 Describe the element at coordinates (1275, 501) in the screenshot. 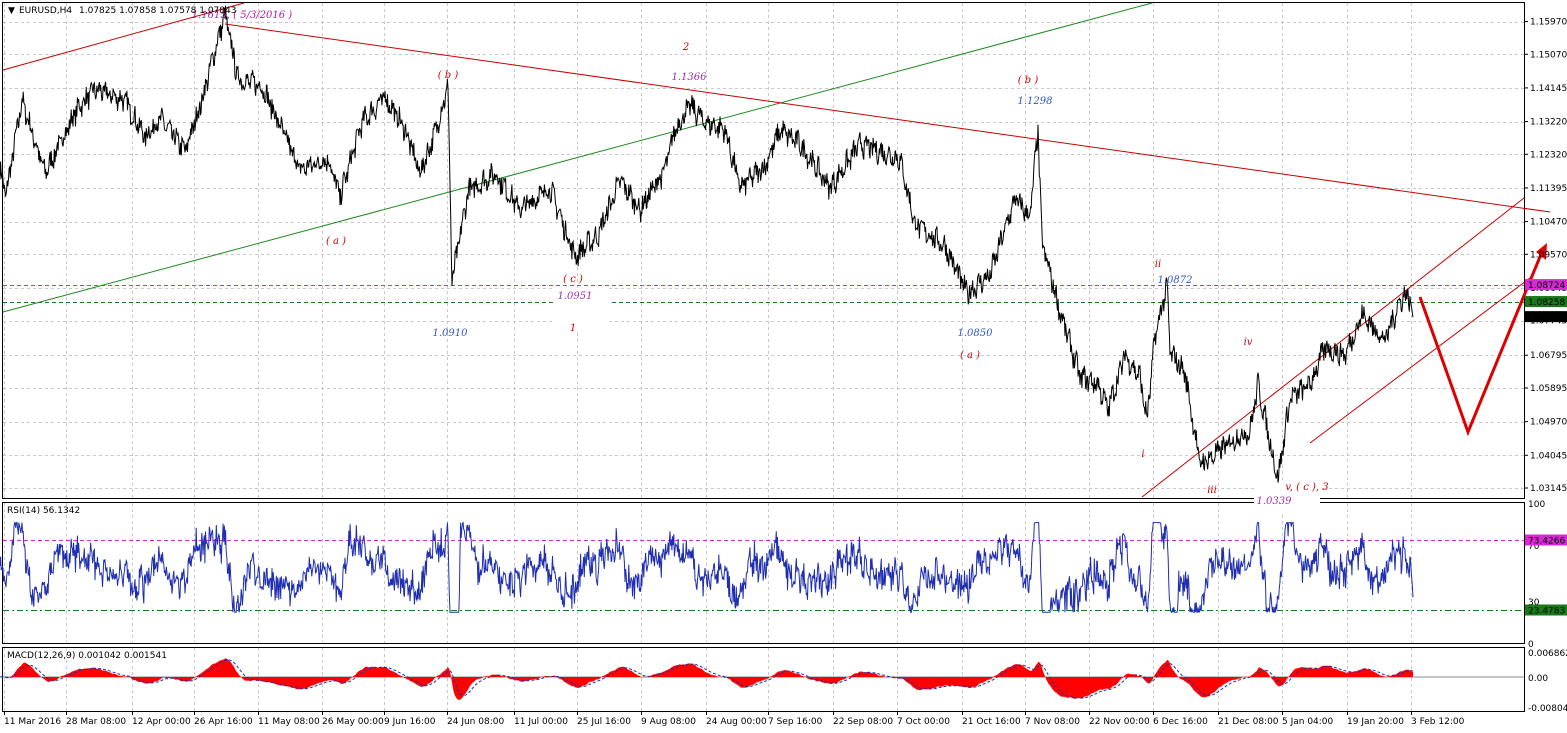

I see `wave-label: 1.0339` at that location.